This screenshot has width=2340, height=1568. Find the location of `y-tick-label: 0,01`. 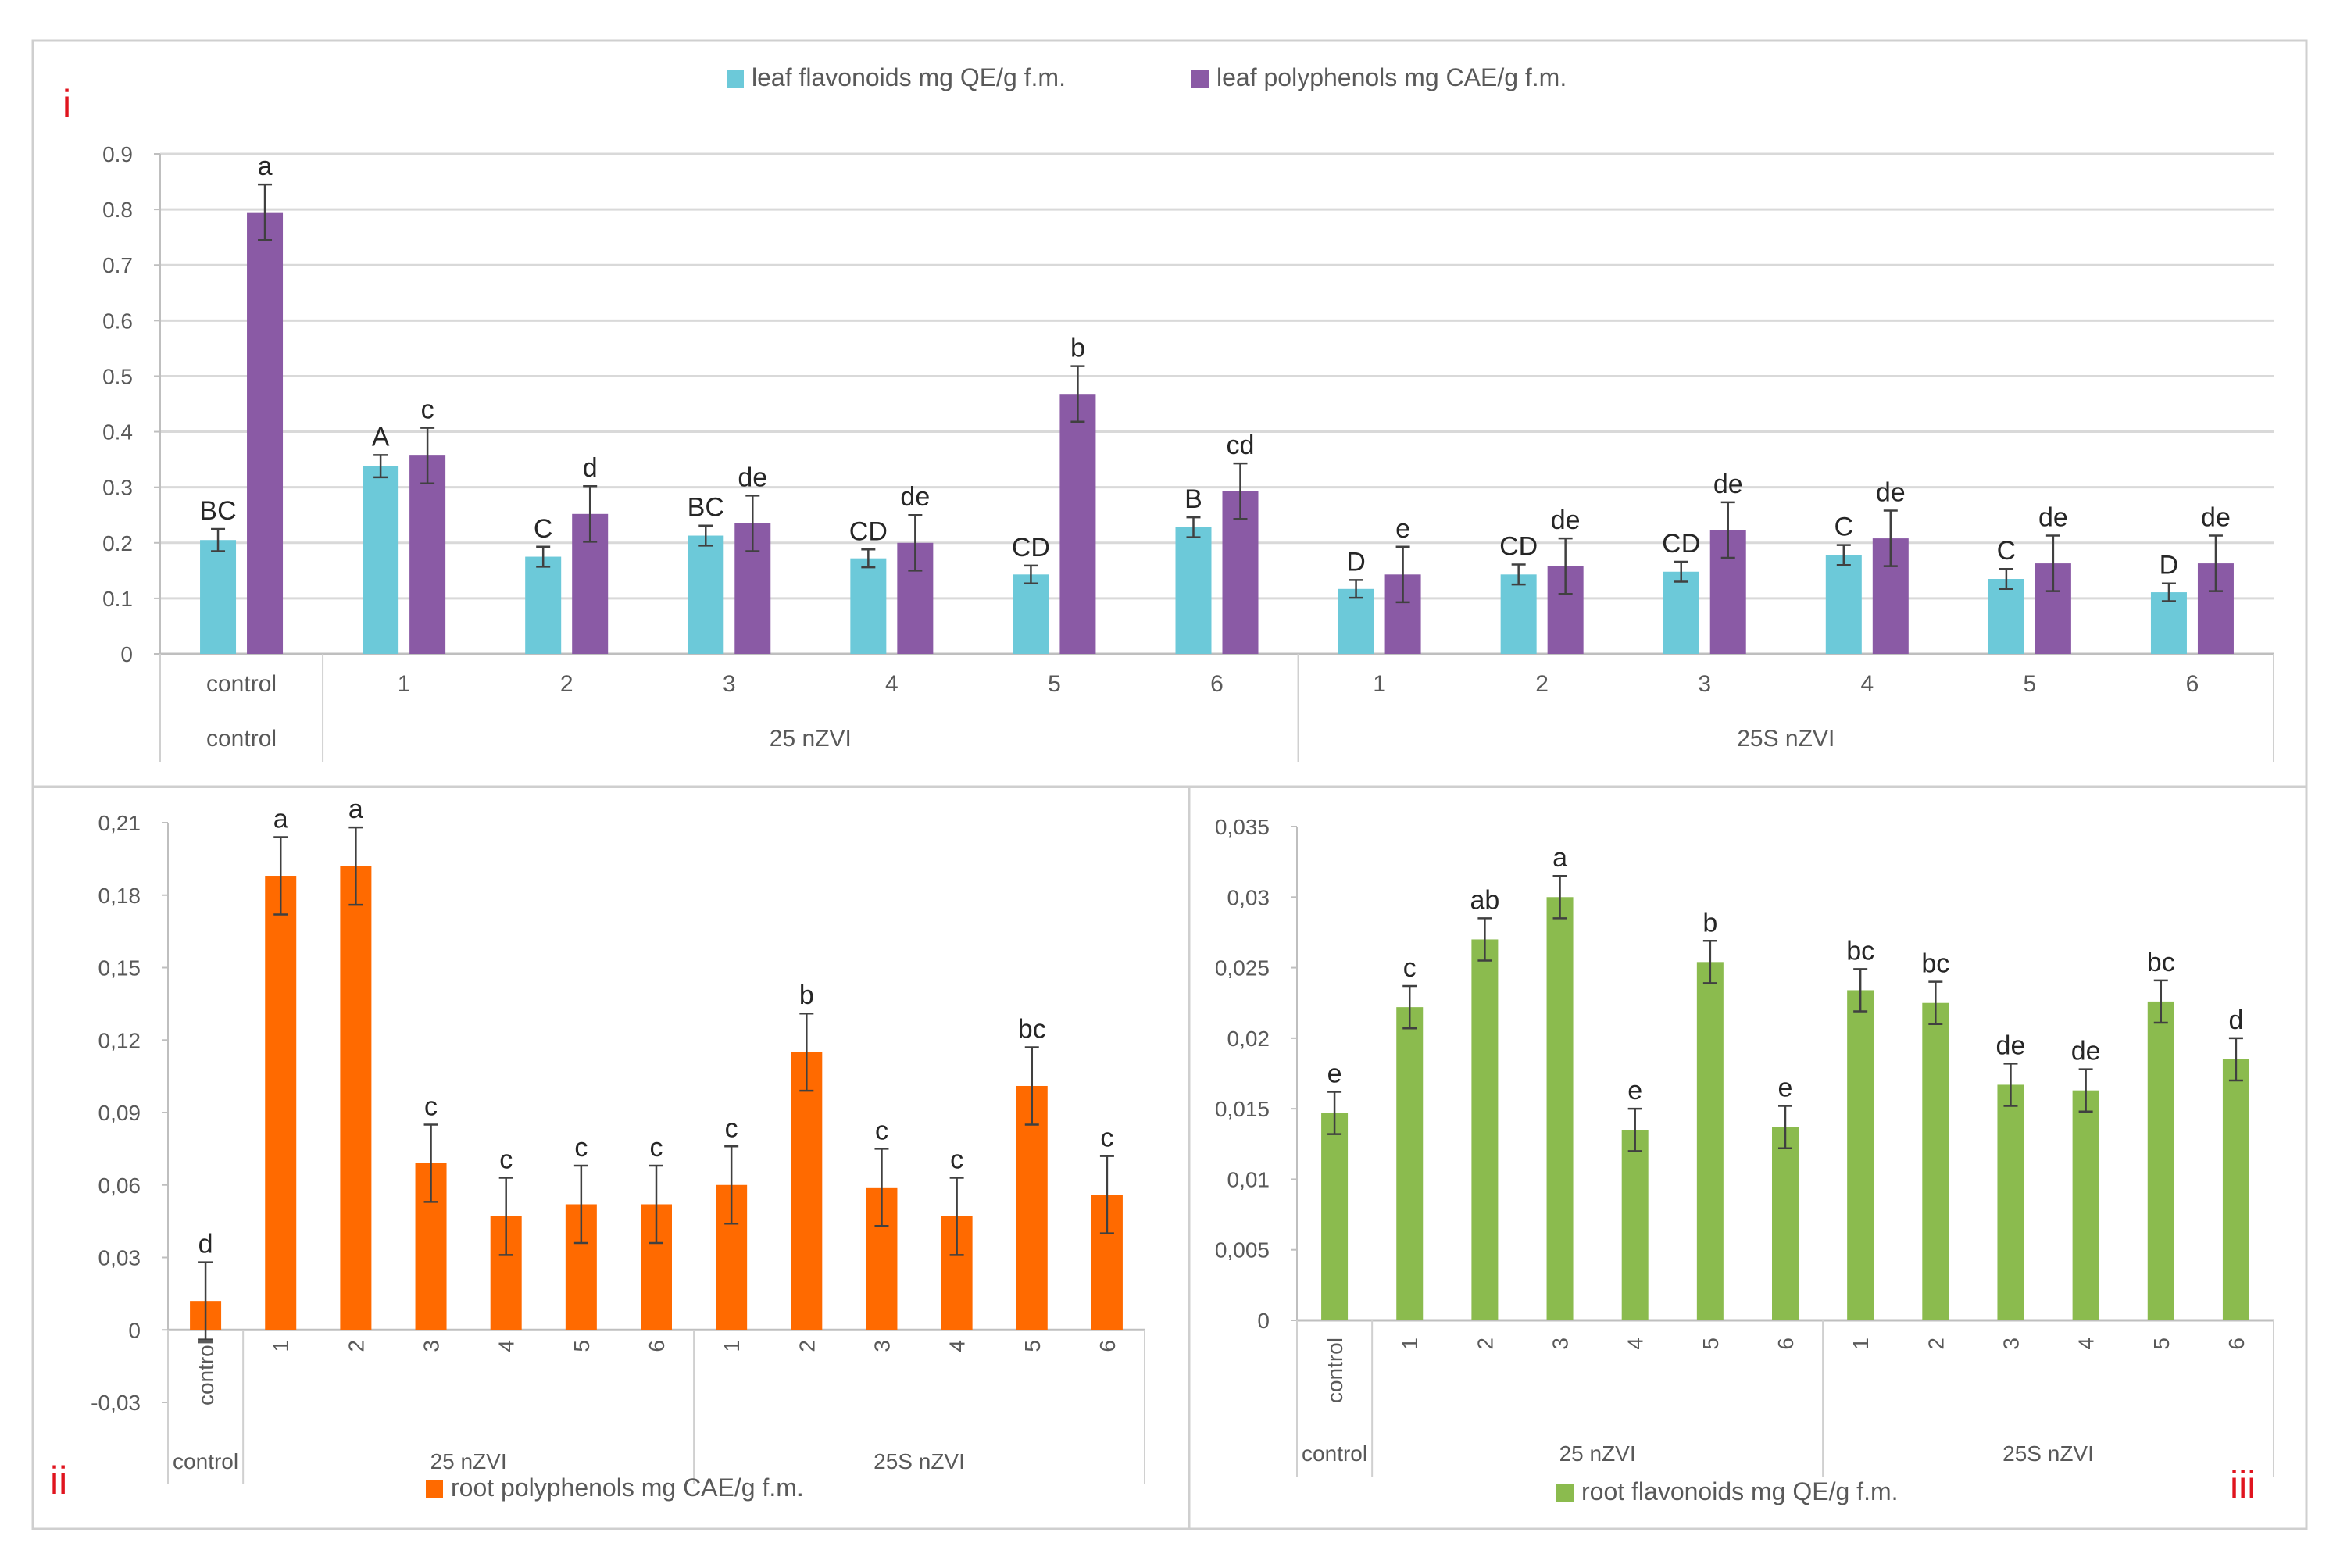

y-tick-label: 0,01 is located at coordinates (1248, 1179).